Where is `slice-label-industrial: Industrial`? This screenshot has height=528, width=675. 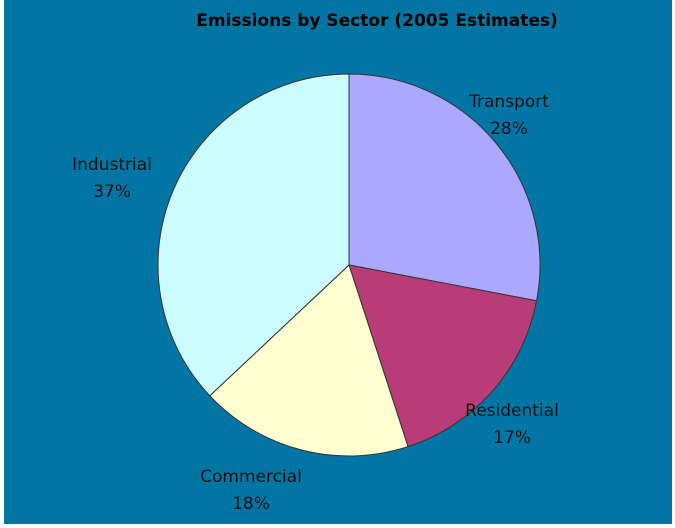 slice-label-industrial: Industrial is located at coordinates (112, 165).